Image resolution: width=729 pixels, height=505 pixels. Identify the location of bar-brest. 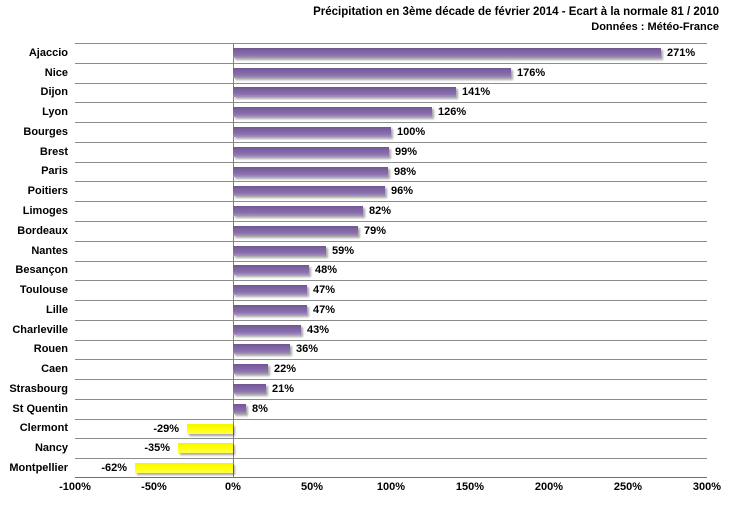
(311, 151).